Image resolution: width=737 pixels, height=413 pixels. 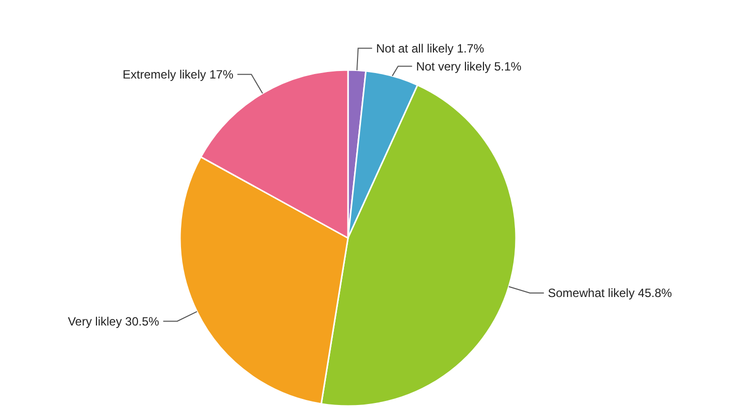 What do you see at coordinates (469, 66) in the screenshot?
I see `slice-label: Not very likely 5.1%` at bounding box center [469, 66].